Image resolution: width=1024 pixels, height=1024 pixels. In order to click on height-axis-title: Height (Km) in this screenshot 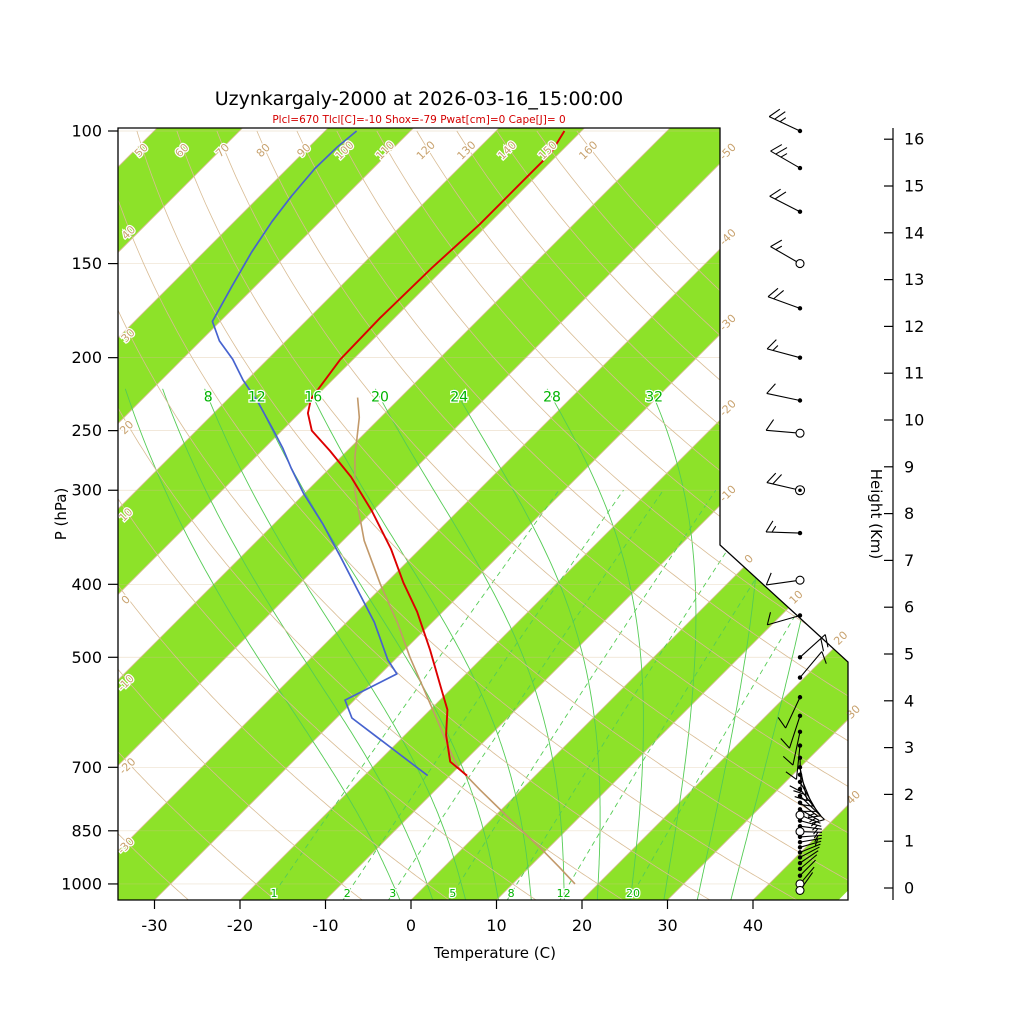, I will do `click(876, 514)`.